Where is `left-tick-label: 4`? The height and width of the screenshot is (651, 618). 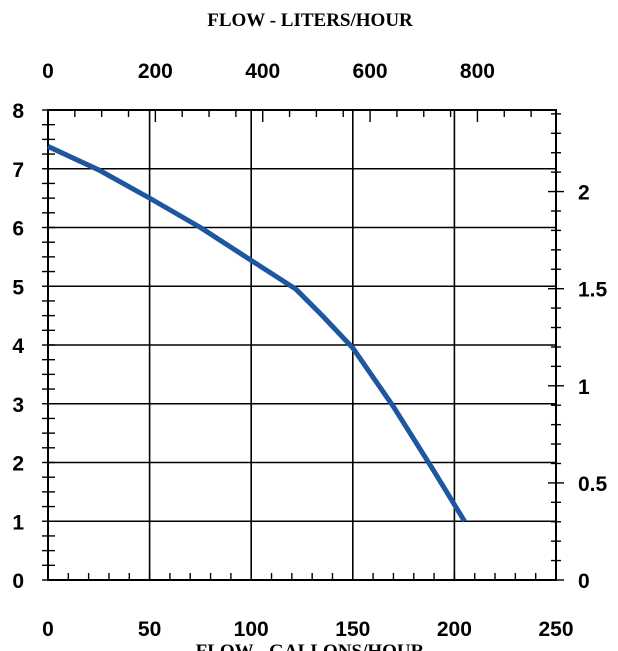 left-tick-label: 4 is located at coordinates (18, 346).